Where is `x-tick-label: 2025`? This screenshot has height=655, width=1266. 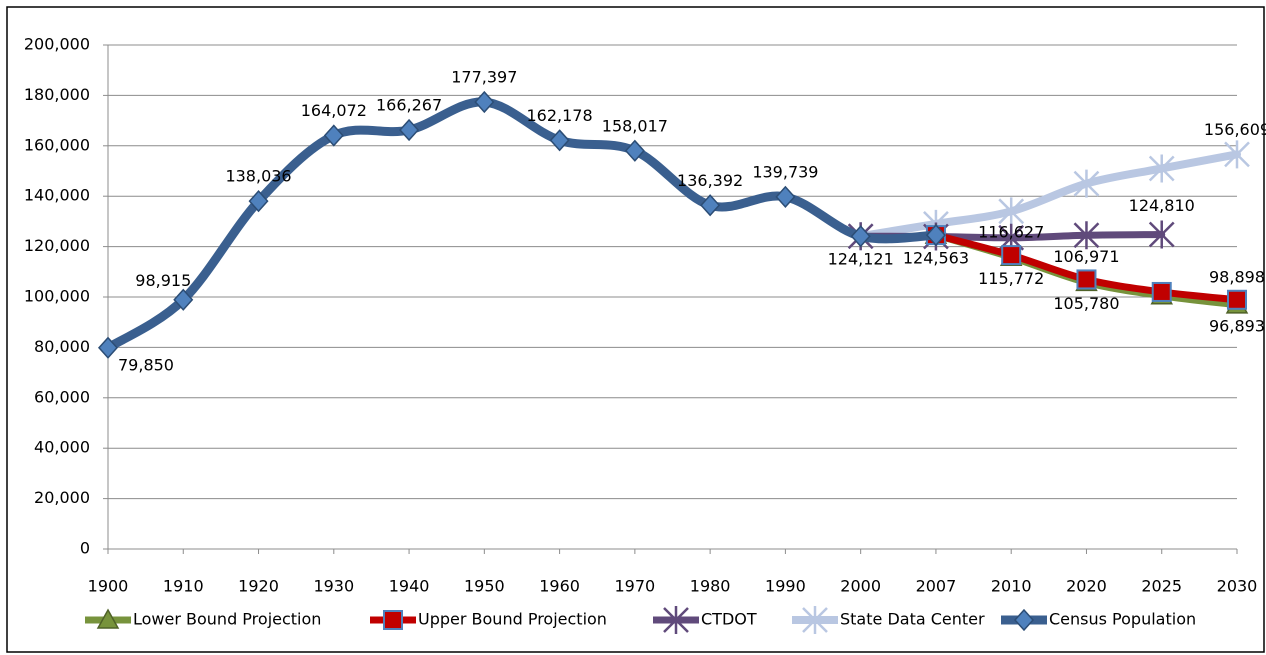 x-tick-label: 2025 is located at coordinates (1161, 586).